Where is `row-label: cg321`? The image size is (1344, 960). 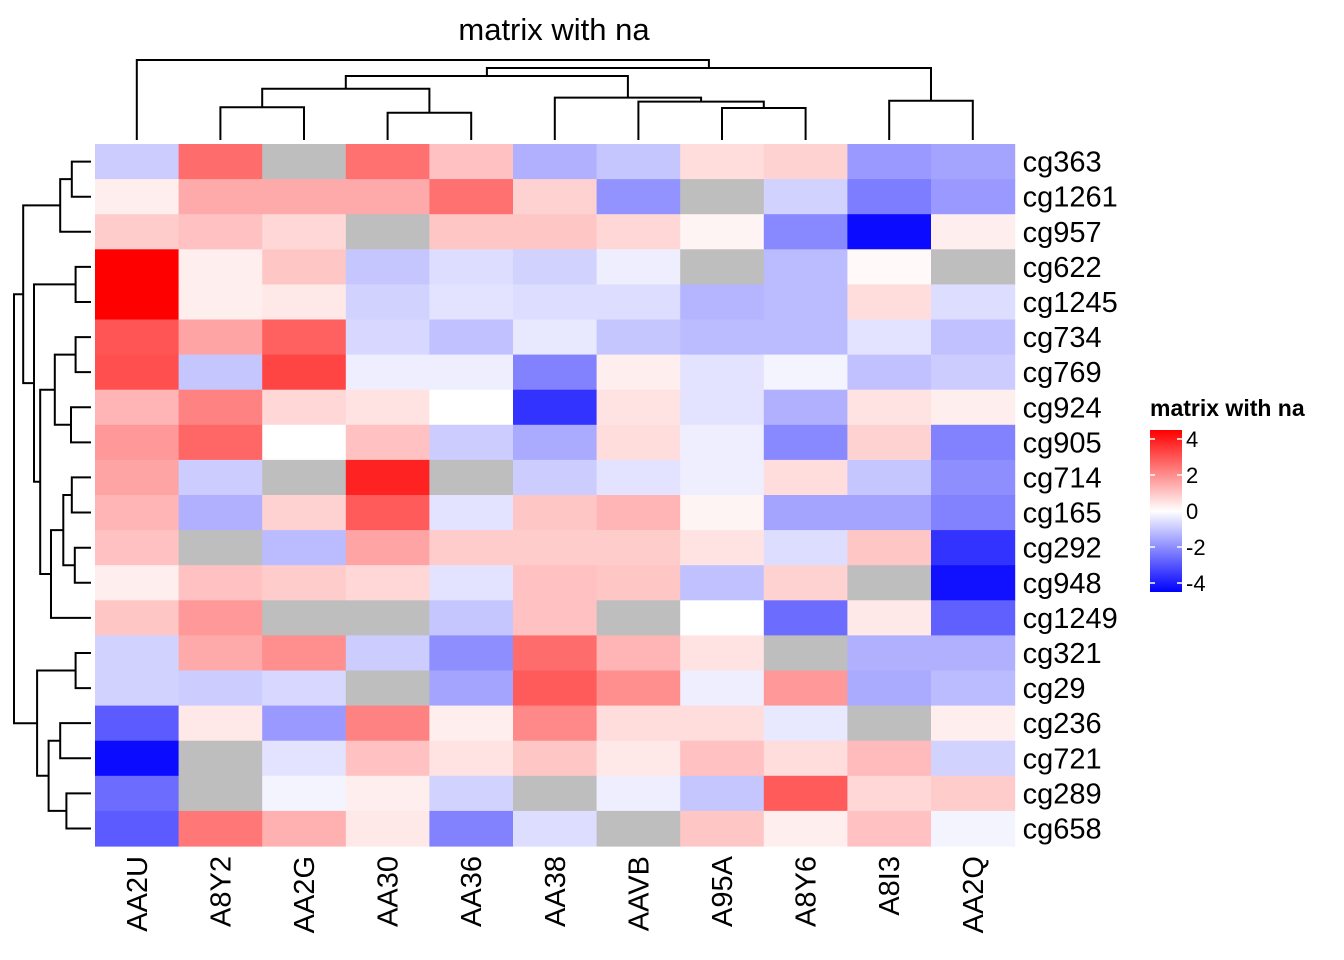
row-label: cg321 is located at coordinates (1062, 654).